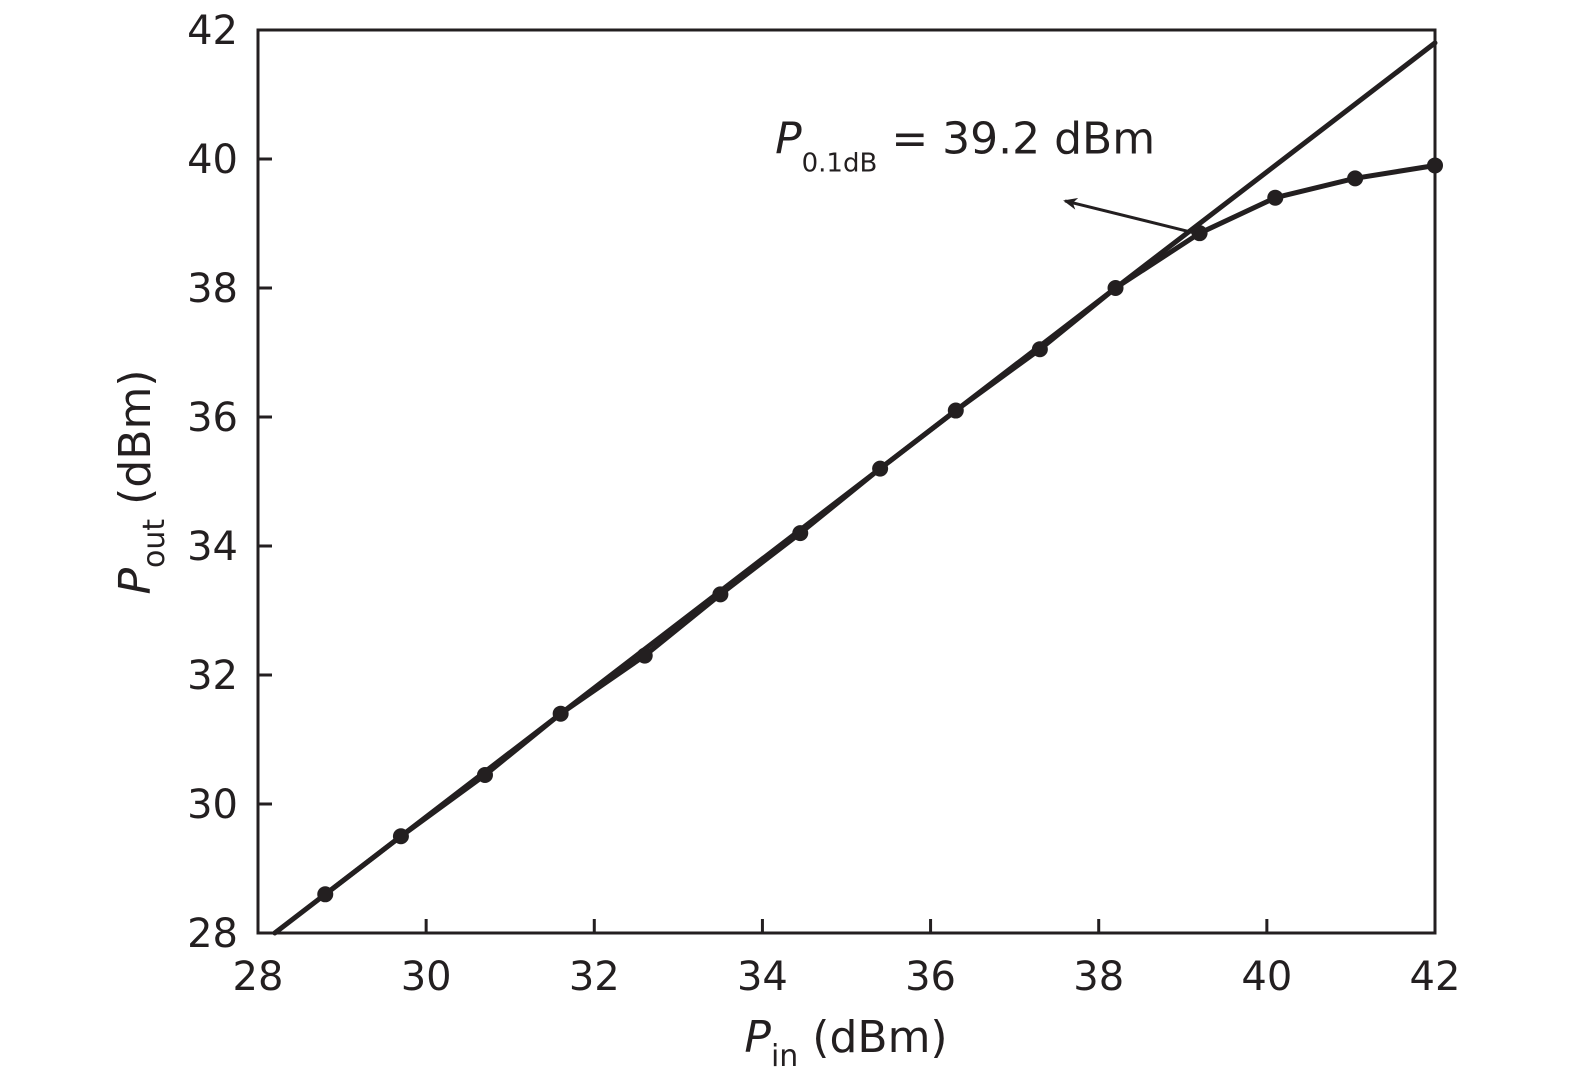 The image size is (1575, 1084). What do you see at coordinates (229, 482) in the screenshot?
I see `y-axis-ticks: 28 30 32 34 36 38 40 42` at bounding box center [229, 482].